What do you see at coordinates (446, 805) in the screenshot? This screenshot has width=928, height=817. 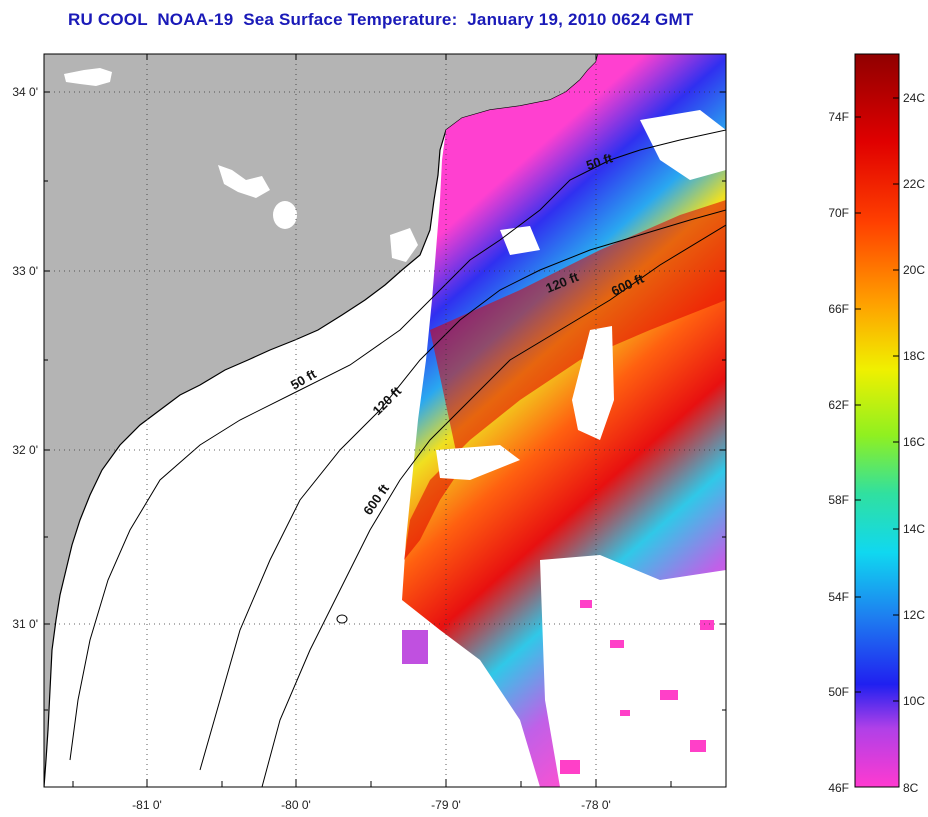 I see `lon-tick-label: -79 0'` at bounding box center [446, 805].